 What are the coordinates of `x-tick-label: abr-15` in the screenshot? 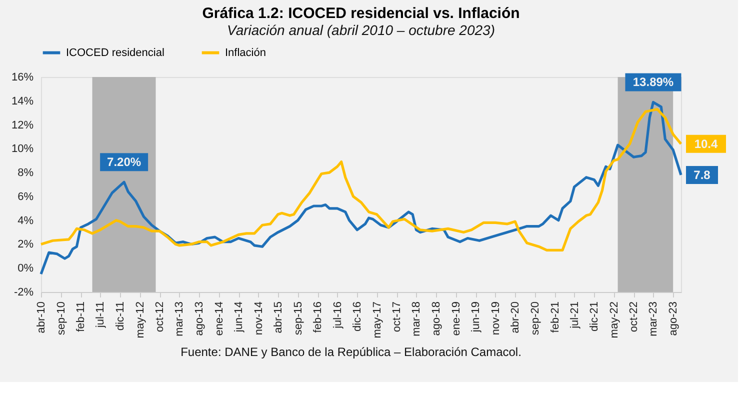 It's located at (278, 318).